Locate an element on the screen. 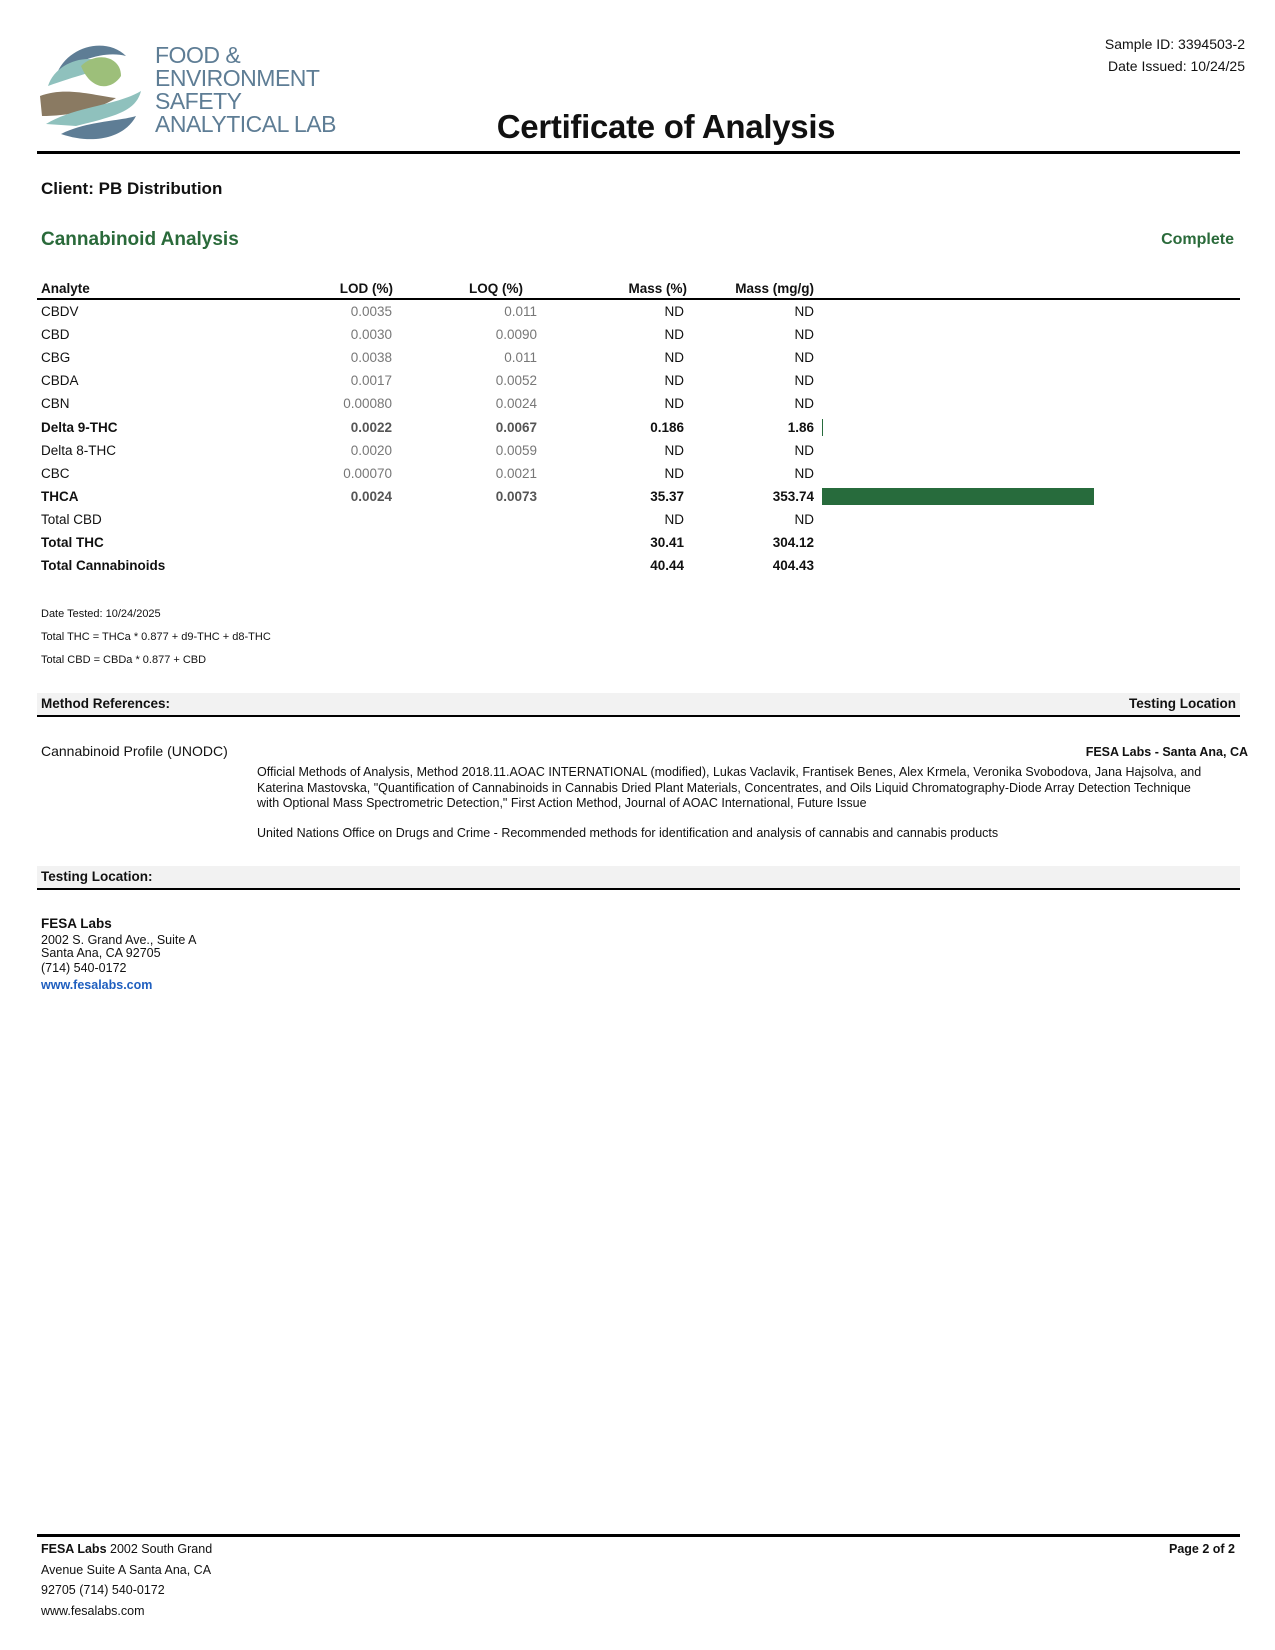 Image resolution: width=1275 pixels, height=1650 pixels. table-row: Total Cannabinoids 40.44 404.43 is located at coordinates (637, 569).